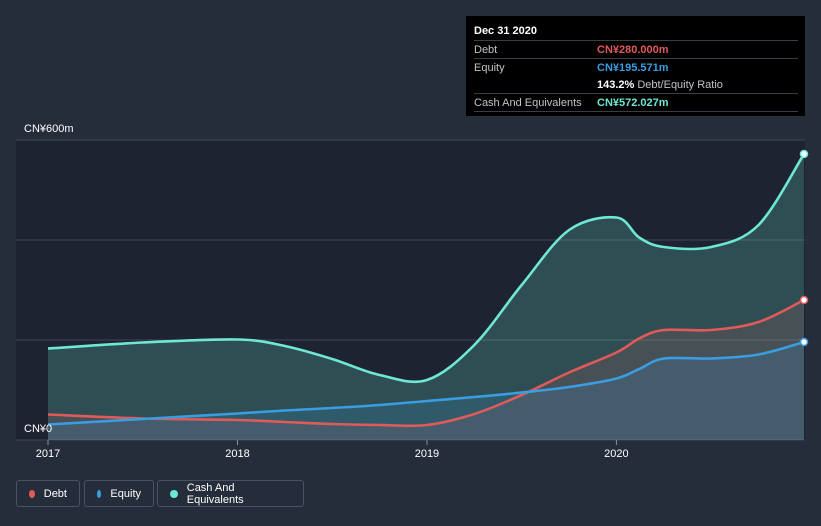  I want to click on tooltip-row-equity: Equity CN¥195.571m, so click(636, 67).